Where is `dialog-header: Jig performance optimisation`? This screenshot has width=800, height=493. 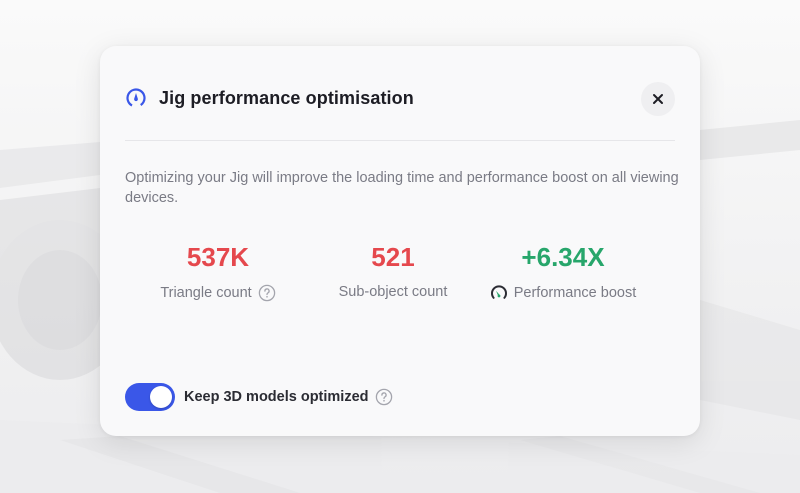 dialog-header: Jig performance optimisation is located at coordinates (400, 98).